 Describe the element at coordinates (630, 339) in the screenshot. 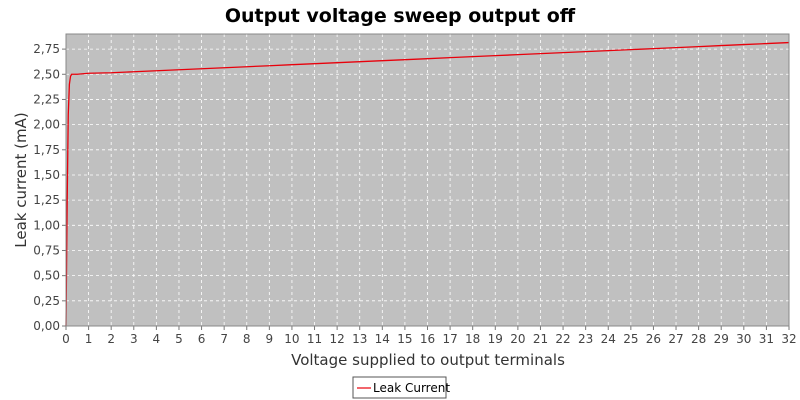

I see `x-tick-label: 25` at that location.